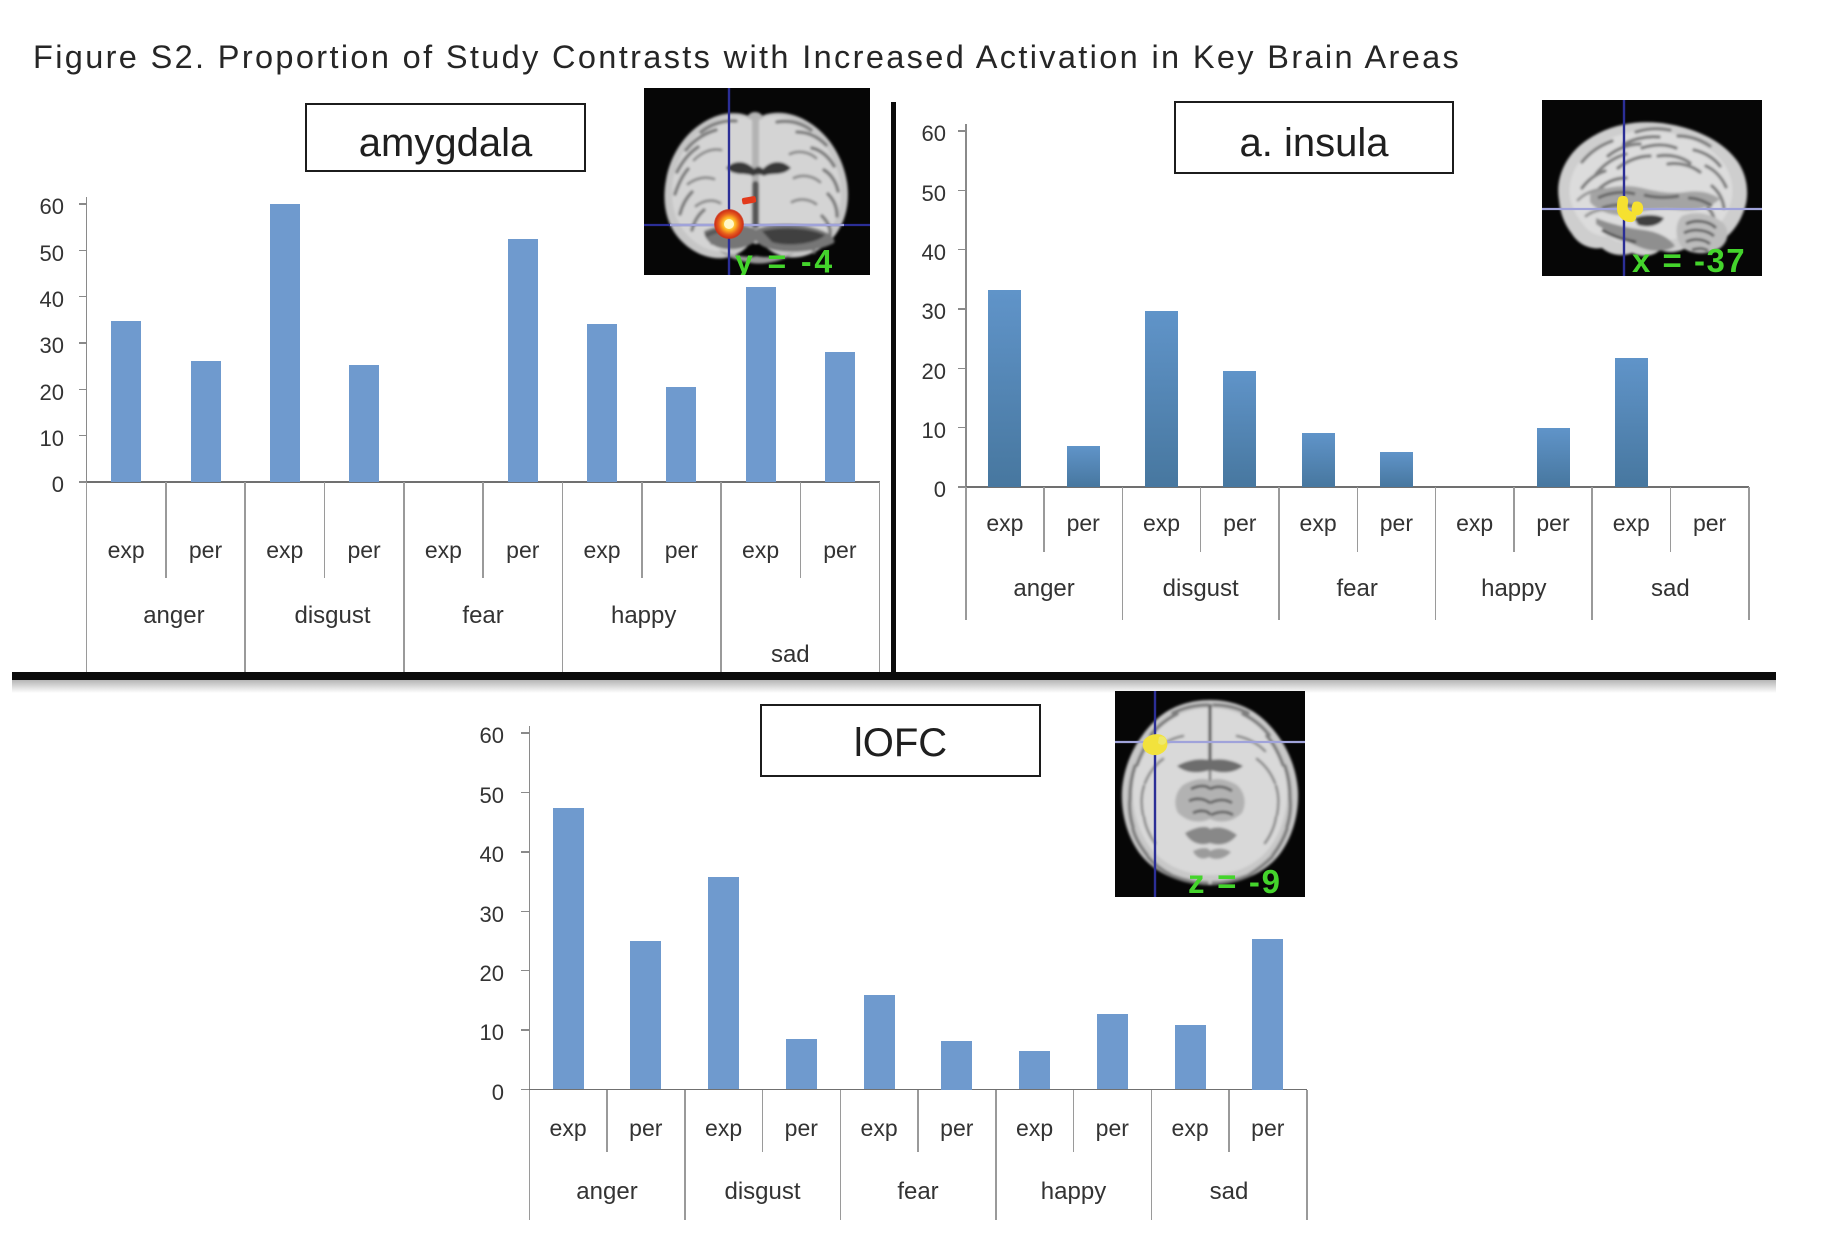  What do you see at coordinates (1689, 259) in the screenshot?
I see `svg-text: x = -37` at bounding box center [1689, 259].